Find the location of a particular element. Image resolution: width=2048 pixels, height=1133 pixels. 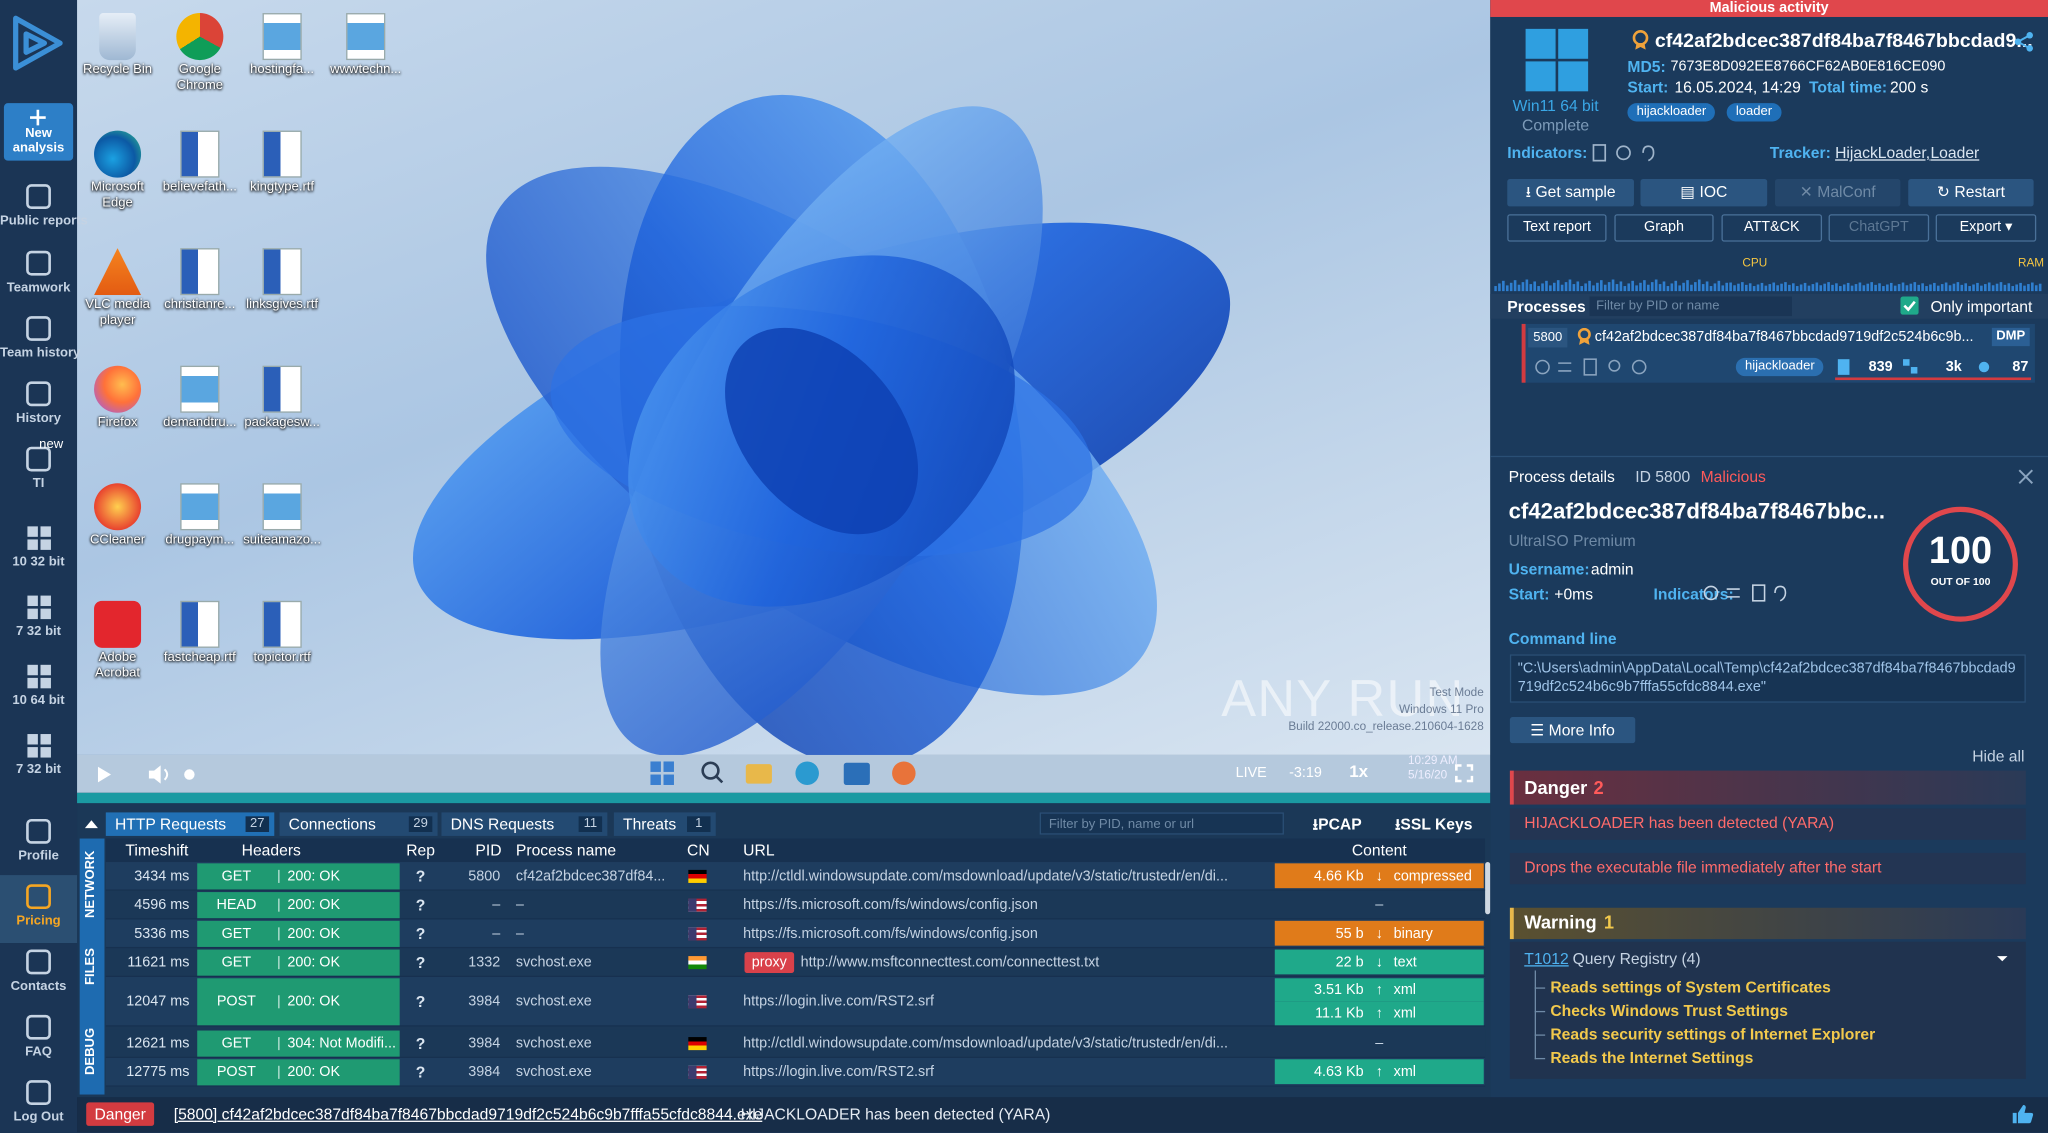

ssl-keys-button: ⭳SSL Keys is located at coordinates (1434, 824).